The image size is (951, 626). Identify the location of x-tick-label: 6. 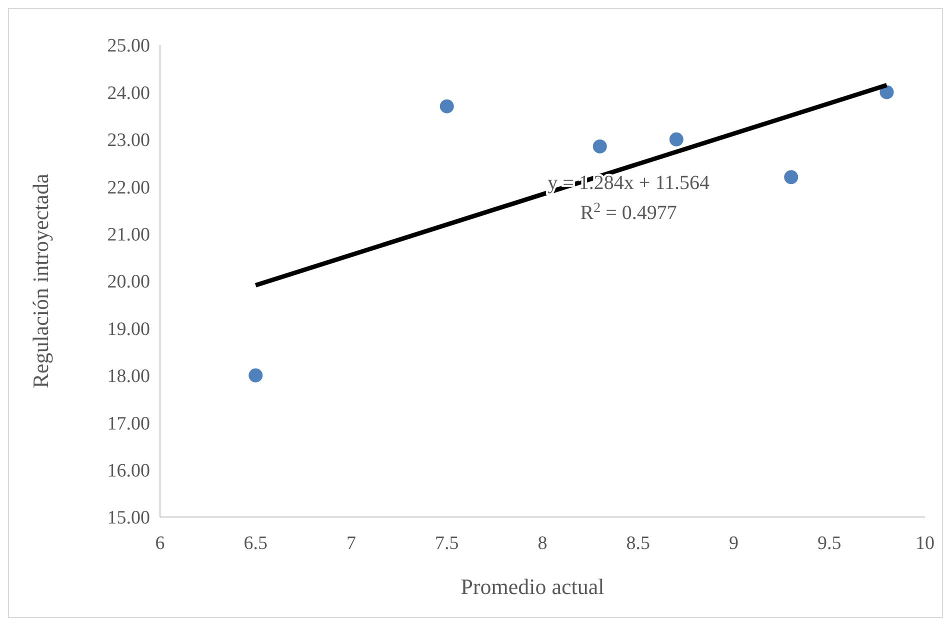
(160, 543).